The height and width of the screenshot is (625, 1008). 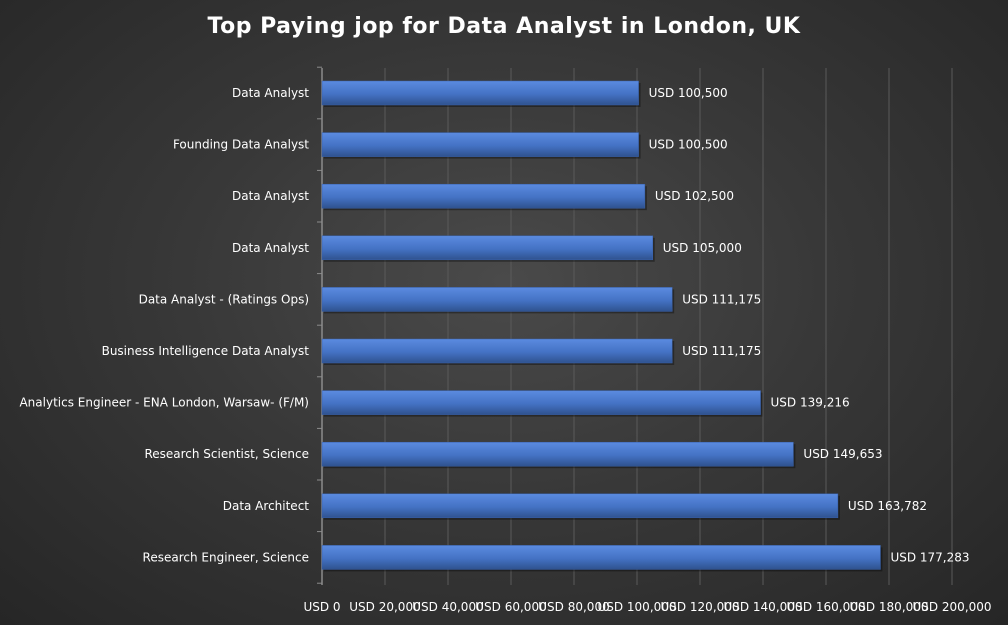 What do you see at coordinates (825, 607) in the screenshot?
I see `x-tick-label: USD 160,000` at bounding box center [825, 607].